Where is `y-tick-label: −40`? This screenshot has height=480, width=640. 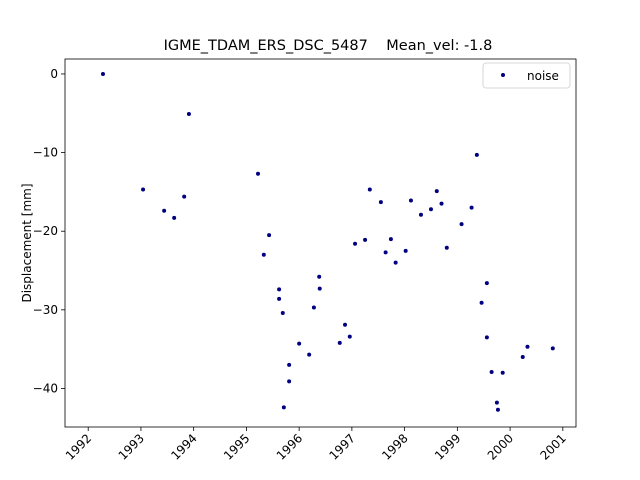
y-tick-label: −40 is located at coordinates (45, 388).